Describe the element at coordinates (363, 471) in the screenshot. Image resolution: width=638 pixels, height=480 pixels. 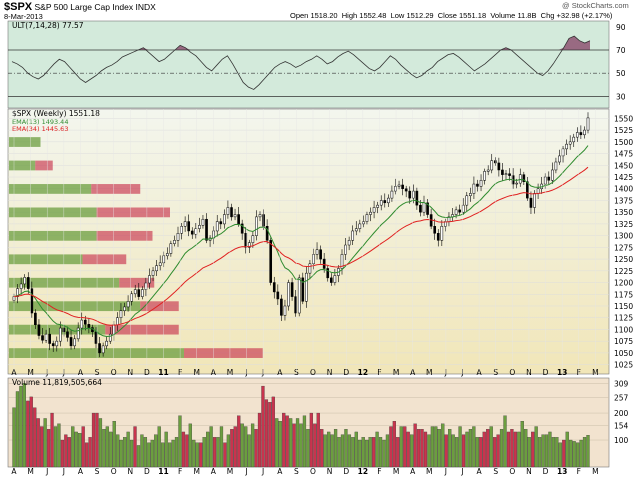
I see `volume-x-label: 12` at that location.